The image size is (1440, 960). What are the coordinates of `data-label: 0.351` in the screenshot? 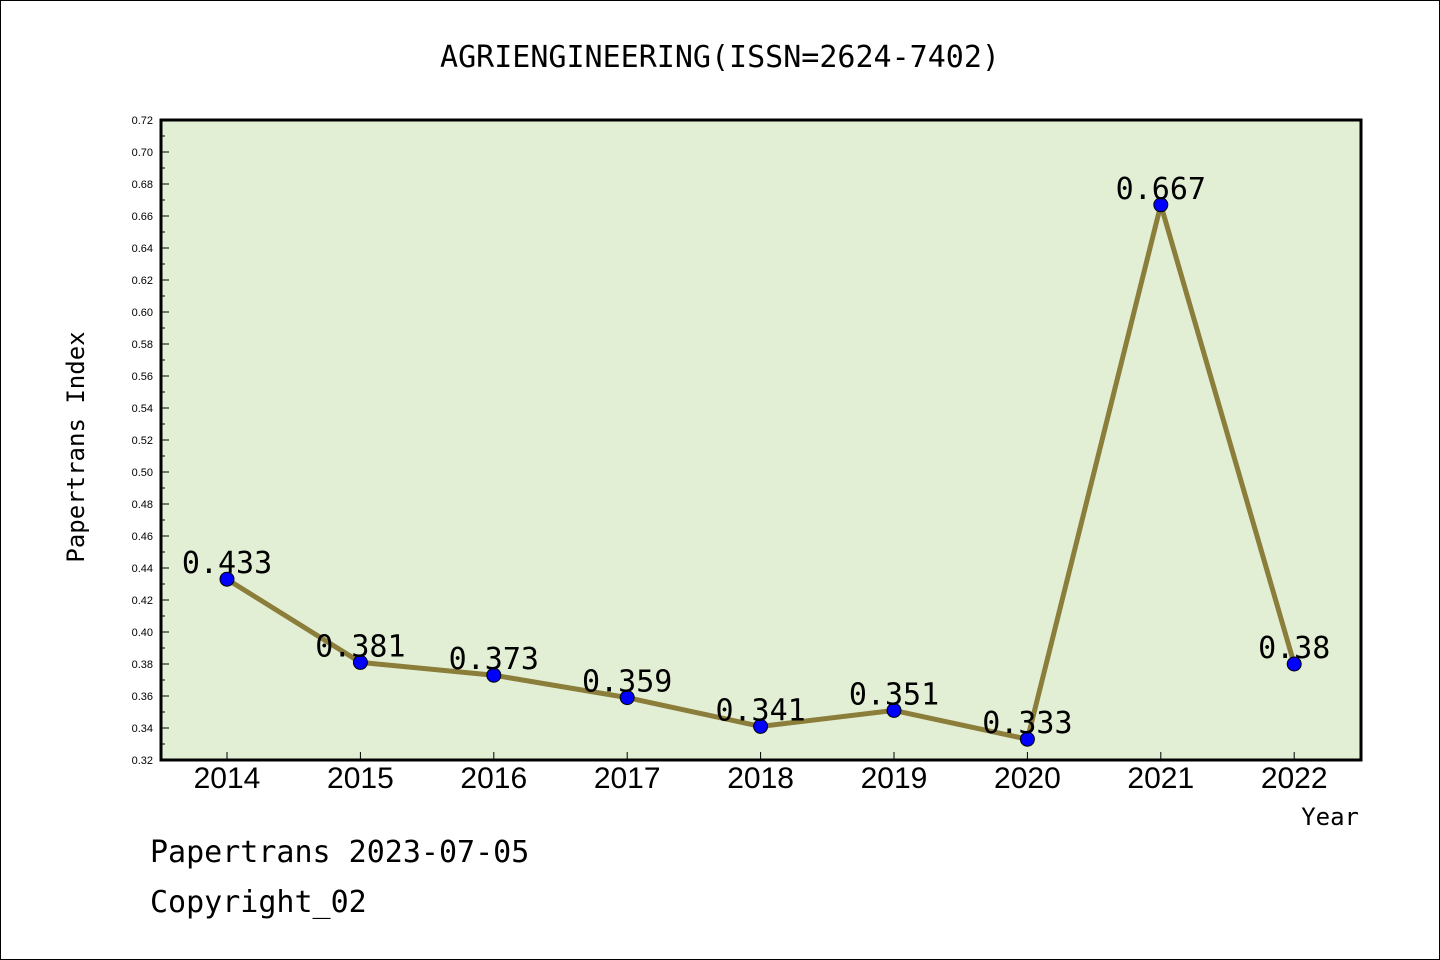 It's located at (894, 694).